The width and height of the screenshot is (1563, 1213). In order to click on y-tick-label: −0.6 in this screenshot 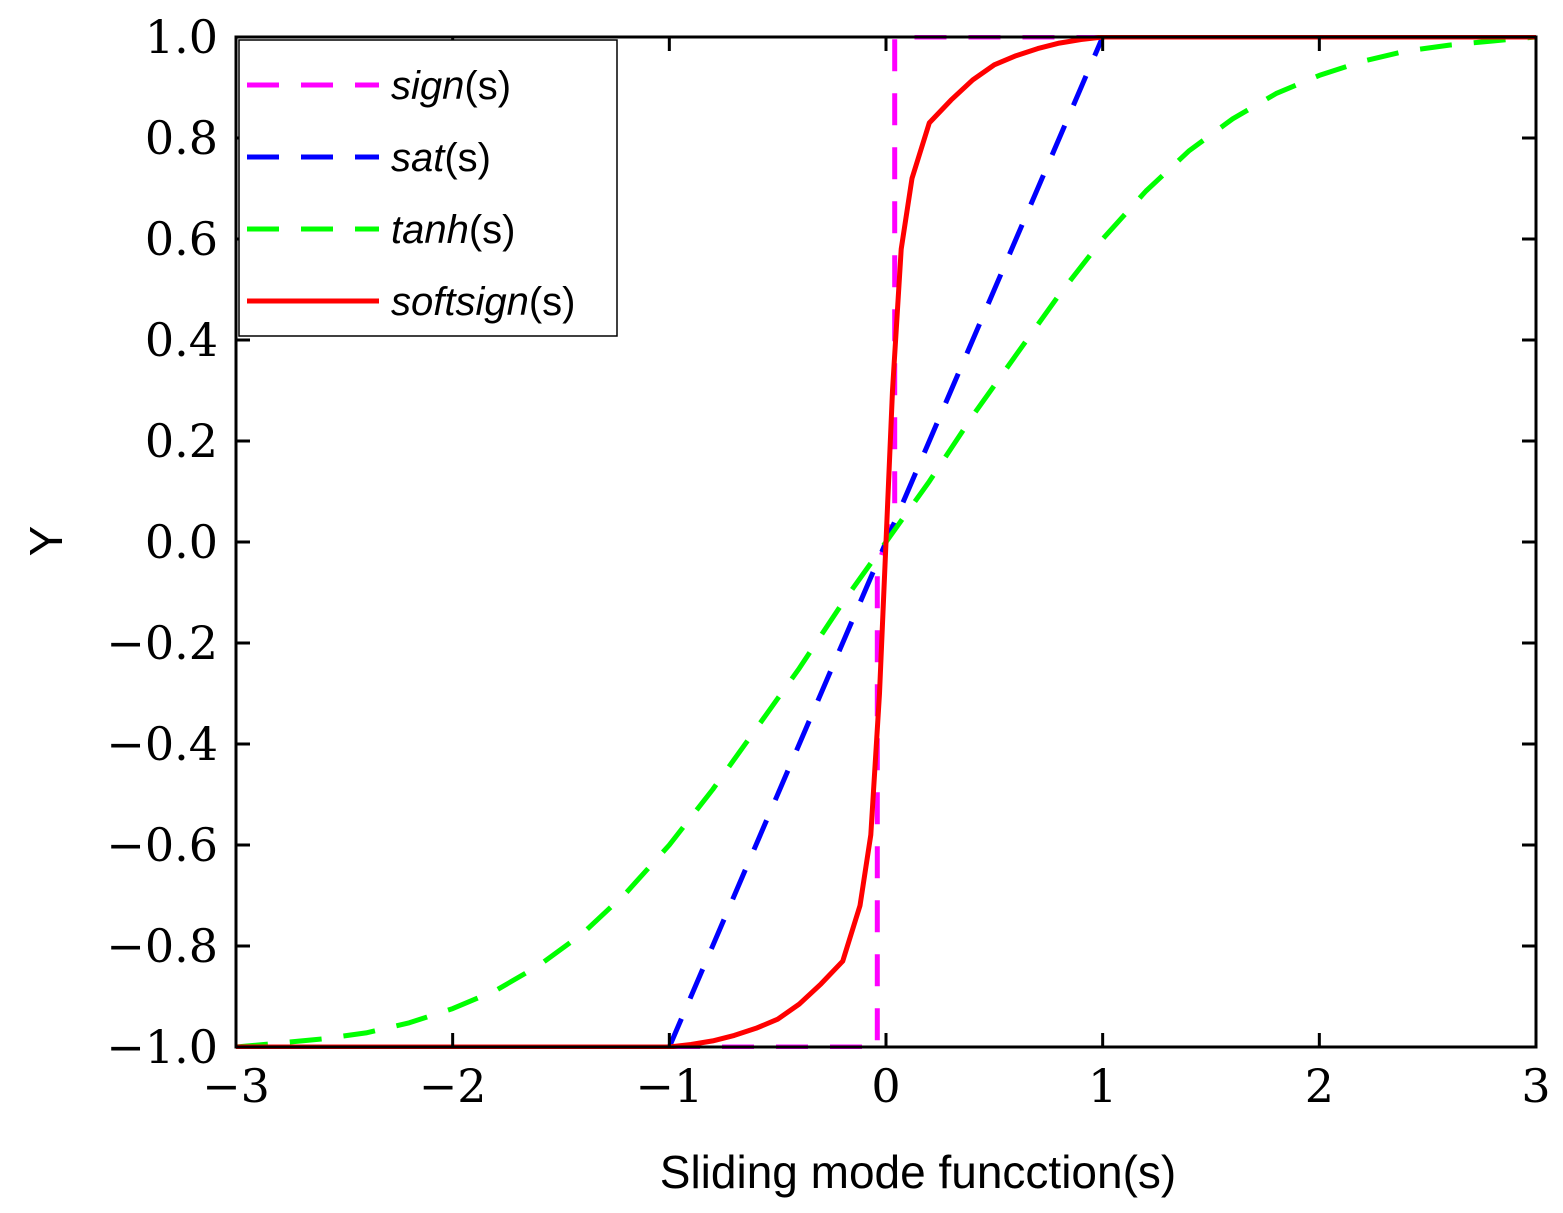, I will do `click(162, 845)`.